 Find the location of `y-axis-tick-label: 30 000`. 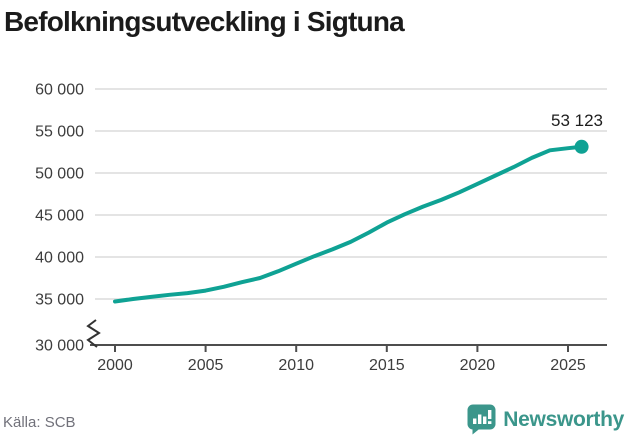

y-axis-tick-label: 30 000 is located at coordinates (59, 346).